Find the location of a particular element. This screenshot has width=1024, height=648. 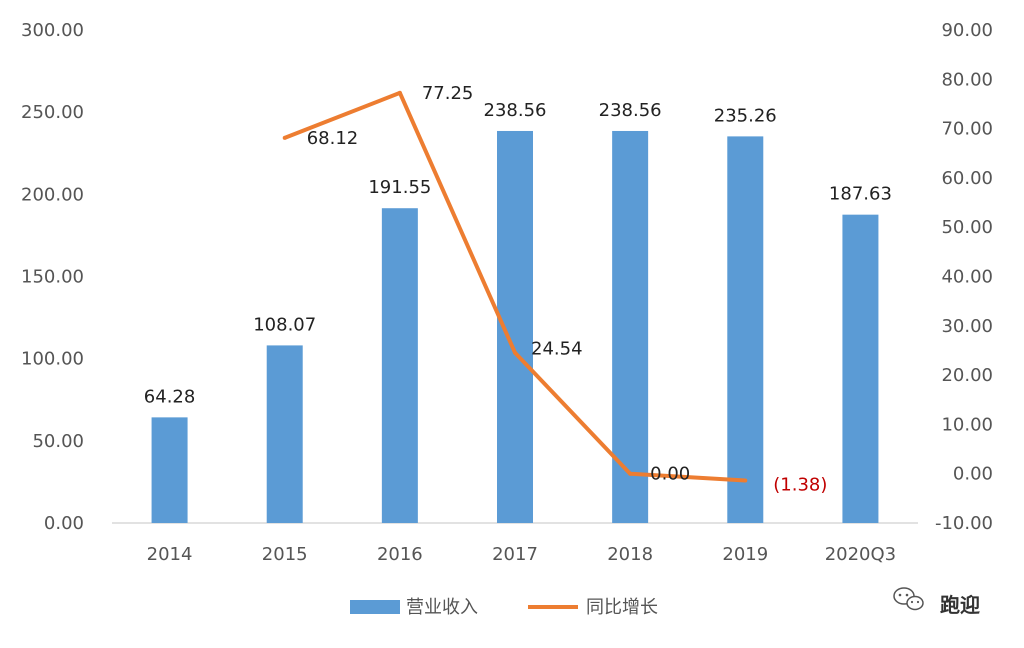

line-data-label: 68.12 is located at coordinates (333, 138).